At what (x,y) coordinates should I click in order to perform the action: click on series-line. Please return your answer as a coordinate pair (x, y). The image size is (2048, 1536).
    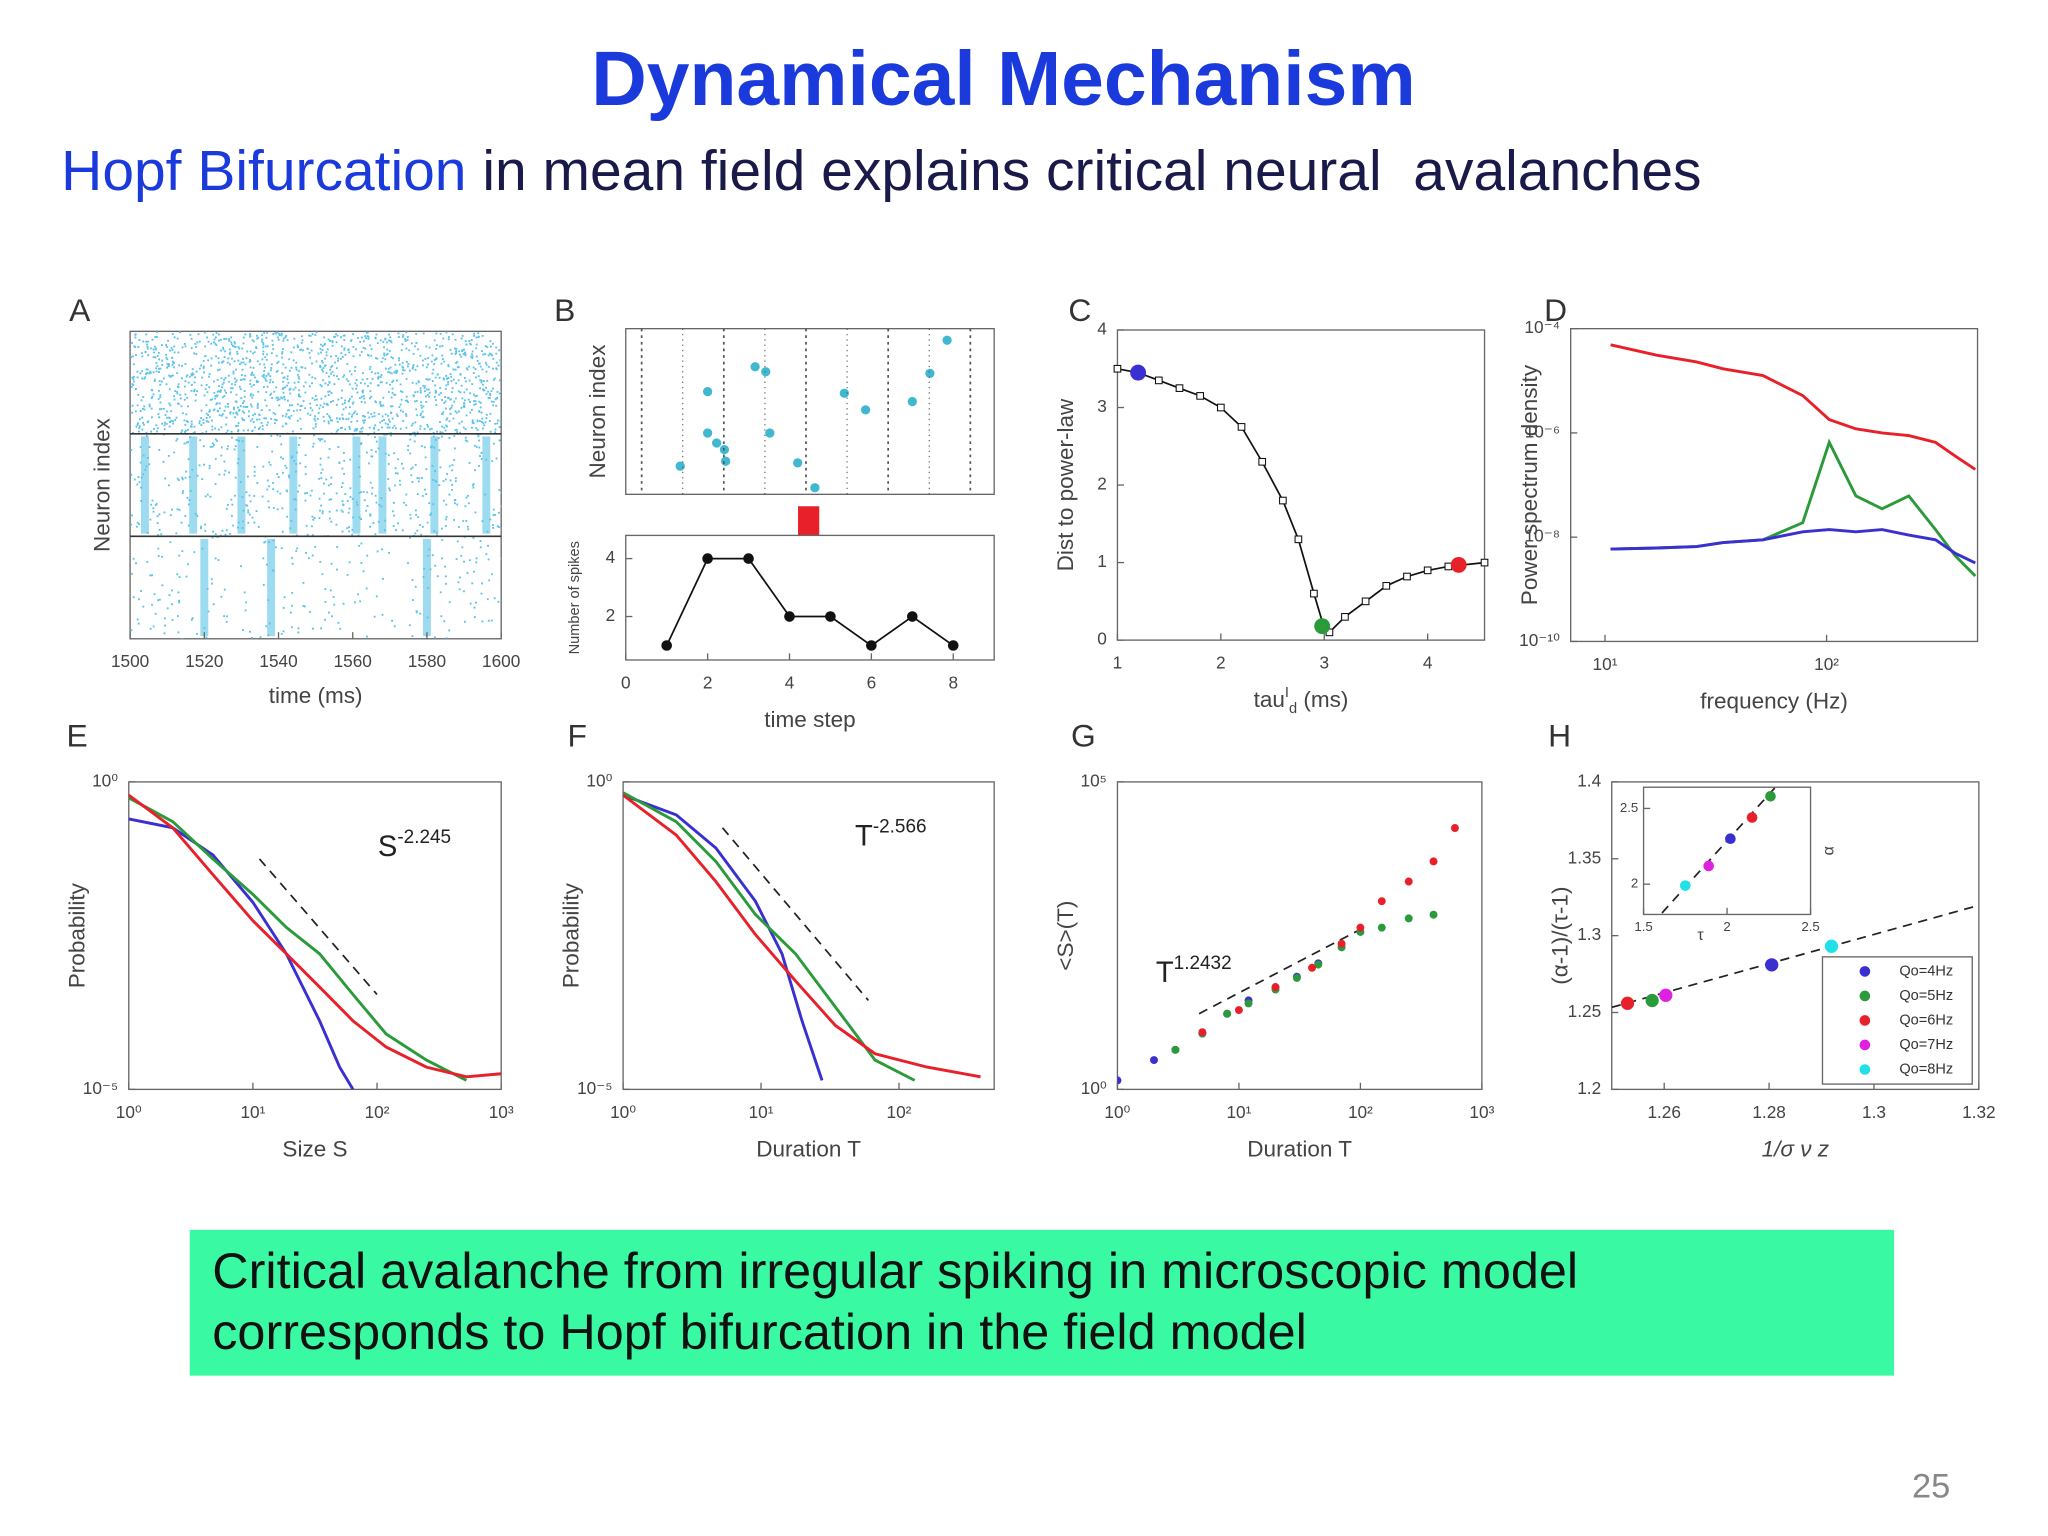
    Looking at the image, I should click on (298, 939).